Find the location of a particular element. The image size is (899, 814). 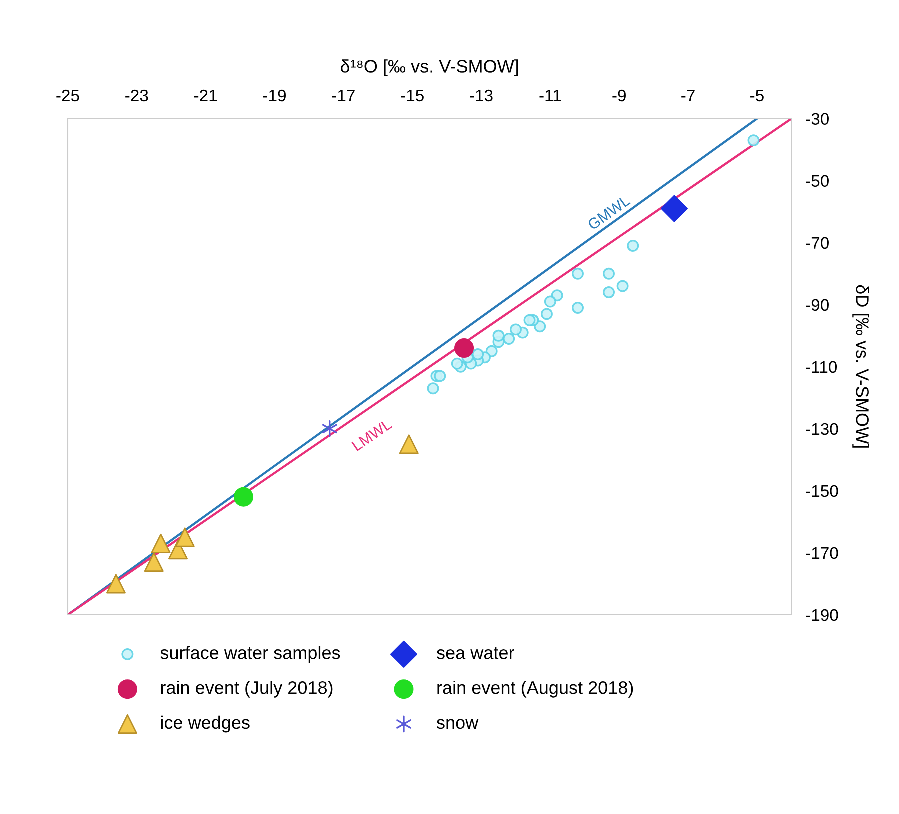

x-tick-label: -5 is located at coordinates (757, 96).